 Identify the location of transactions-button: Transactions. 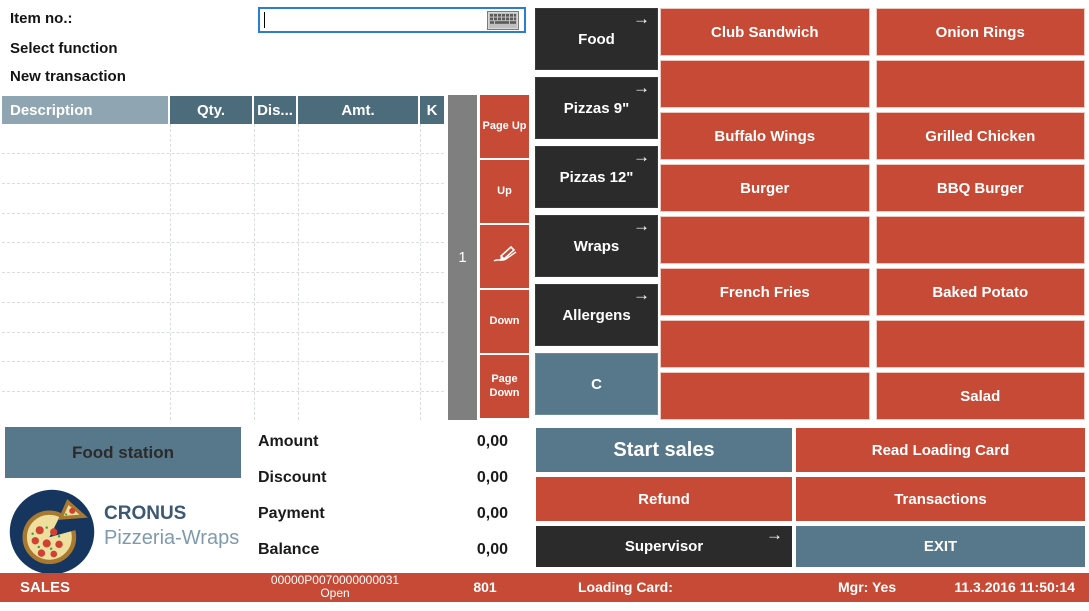
(940, 499).